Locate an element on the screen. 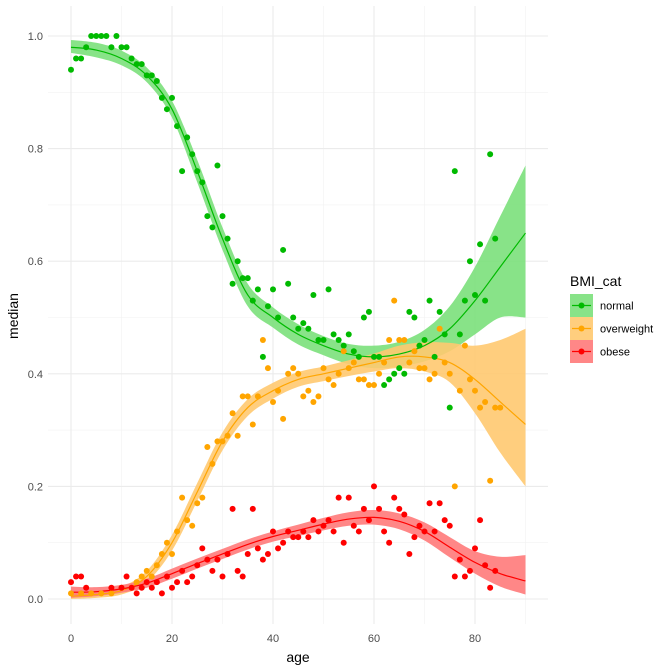  y-tick-label: 0.0 is located at coordinates (35, 600).